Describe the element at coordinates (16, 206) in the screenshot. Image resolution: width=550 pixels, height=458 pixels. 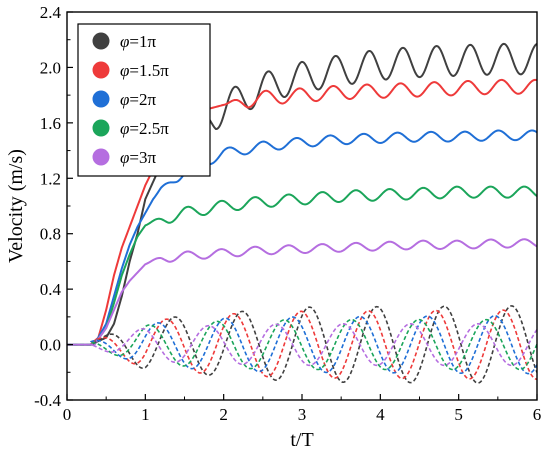
I see `y-axis-label: Velocity (m/s)` at that location.